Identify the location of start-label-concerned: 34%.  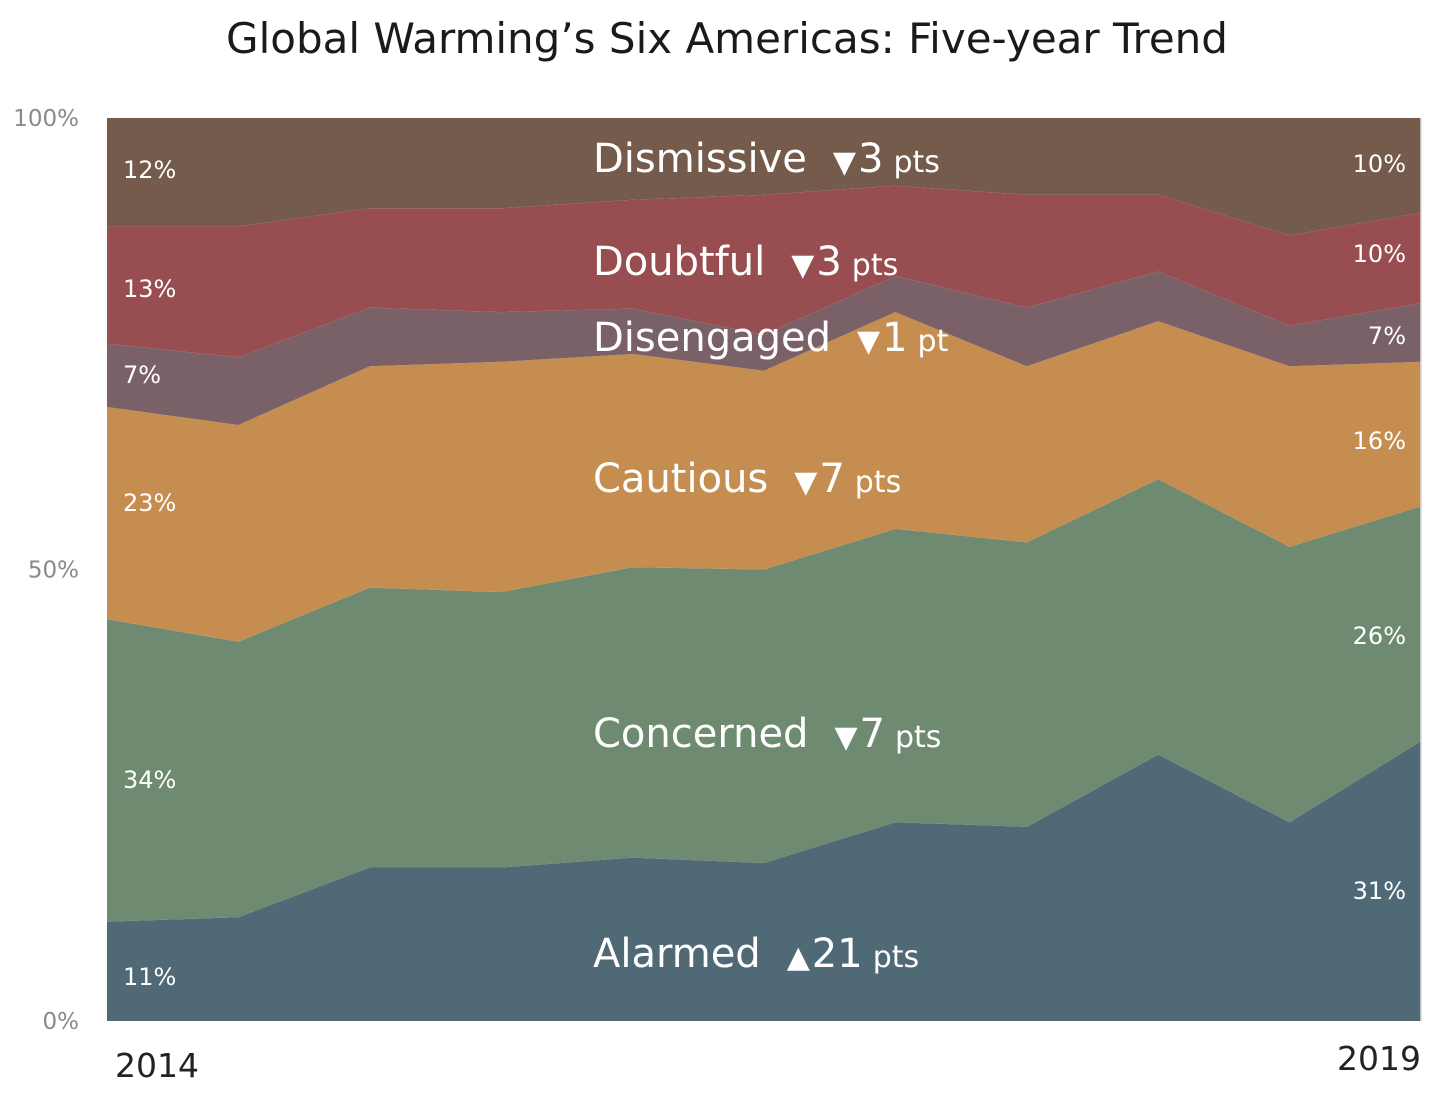
(149, 780).